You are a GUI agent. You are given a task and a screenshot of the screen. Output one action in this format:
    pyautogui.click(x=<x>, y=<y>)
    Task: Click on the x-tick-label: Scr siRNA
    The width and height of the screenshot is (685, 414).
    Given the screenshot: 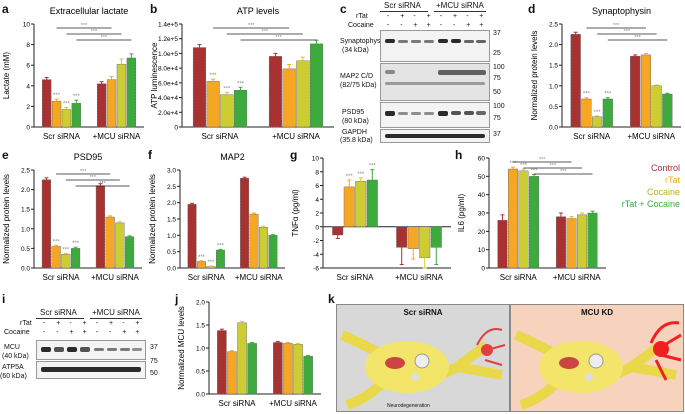 What is the action you would take?
    pyautogui.click(x=207, y=277)
    